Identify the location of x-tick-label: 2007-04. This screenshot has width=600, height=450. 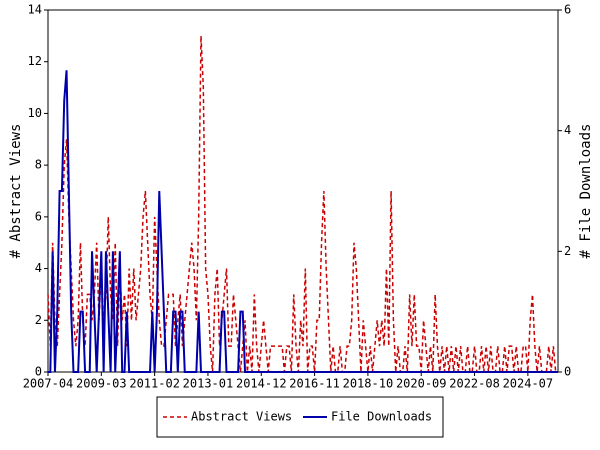
(48, 384).